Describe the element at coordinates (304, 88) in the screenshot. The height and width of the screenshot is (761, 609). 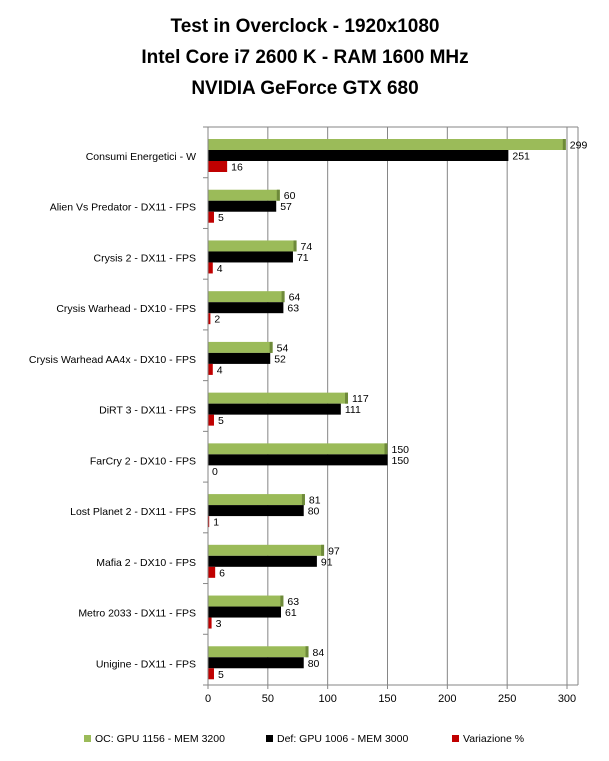
I see `title-line-3: NVIDIA GeForce GTX 680` at that location.